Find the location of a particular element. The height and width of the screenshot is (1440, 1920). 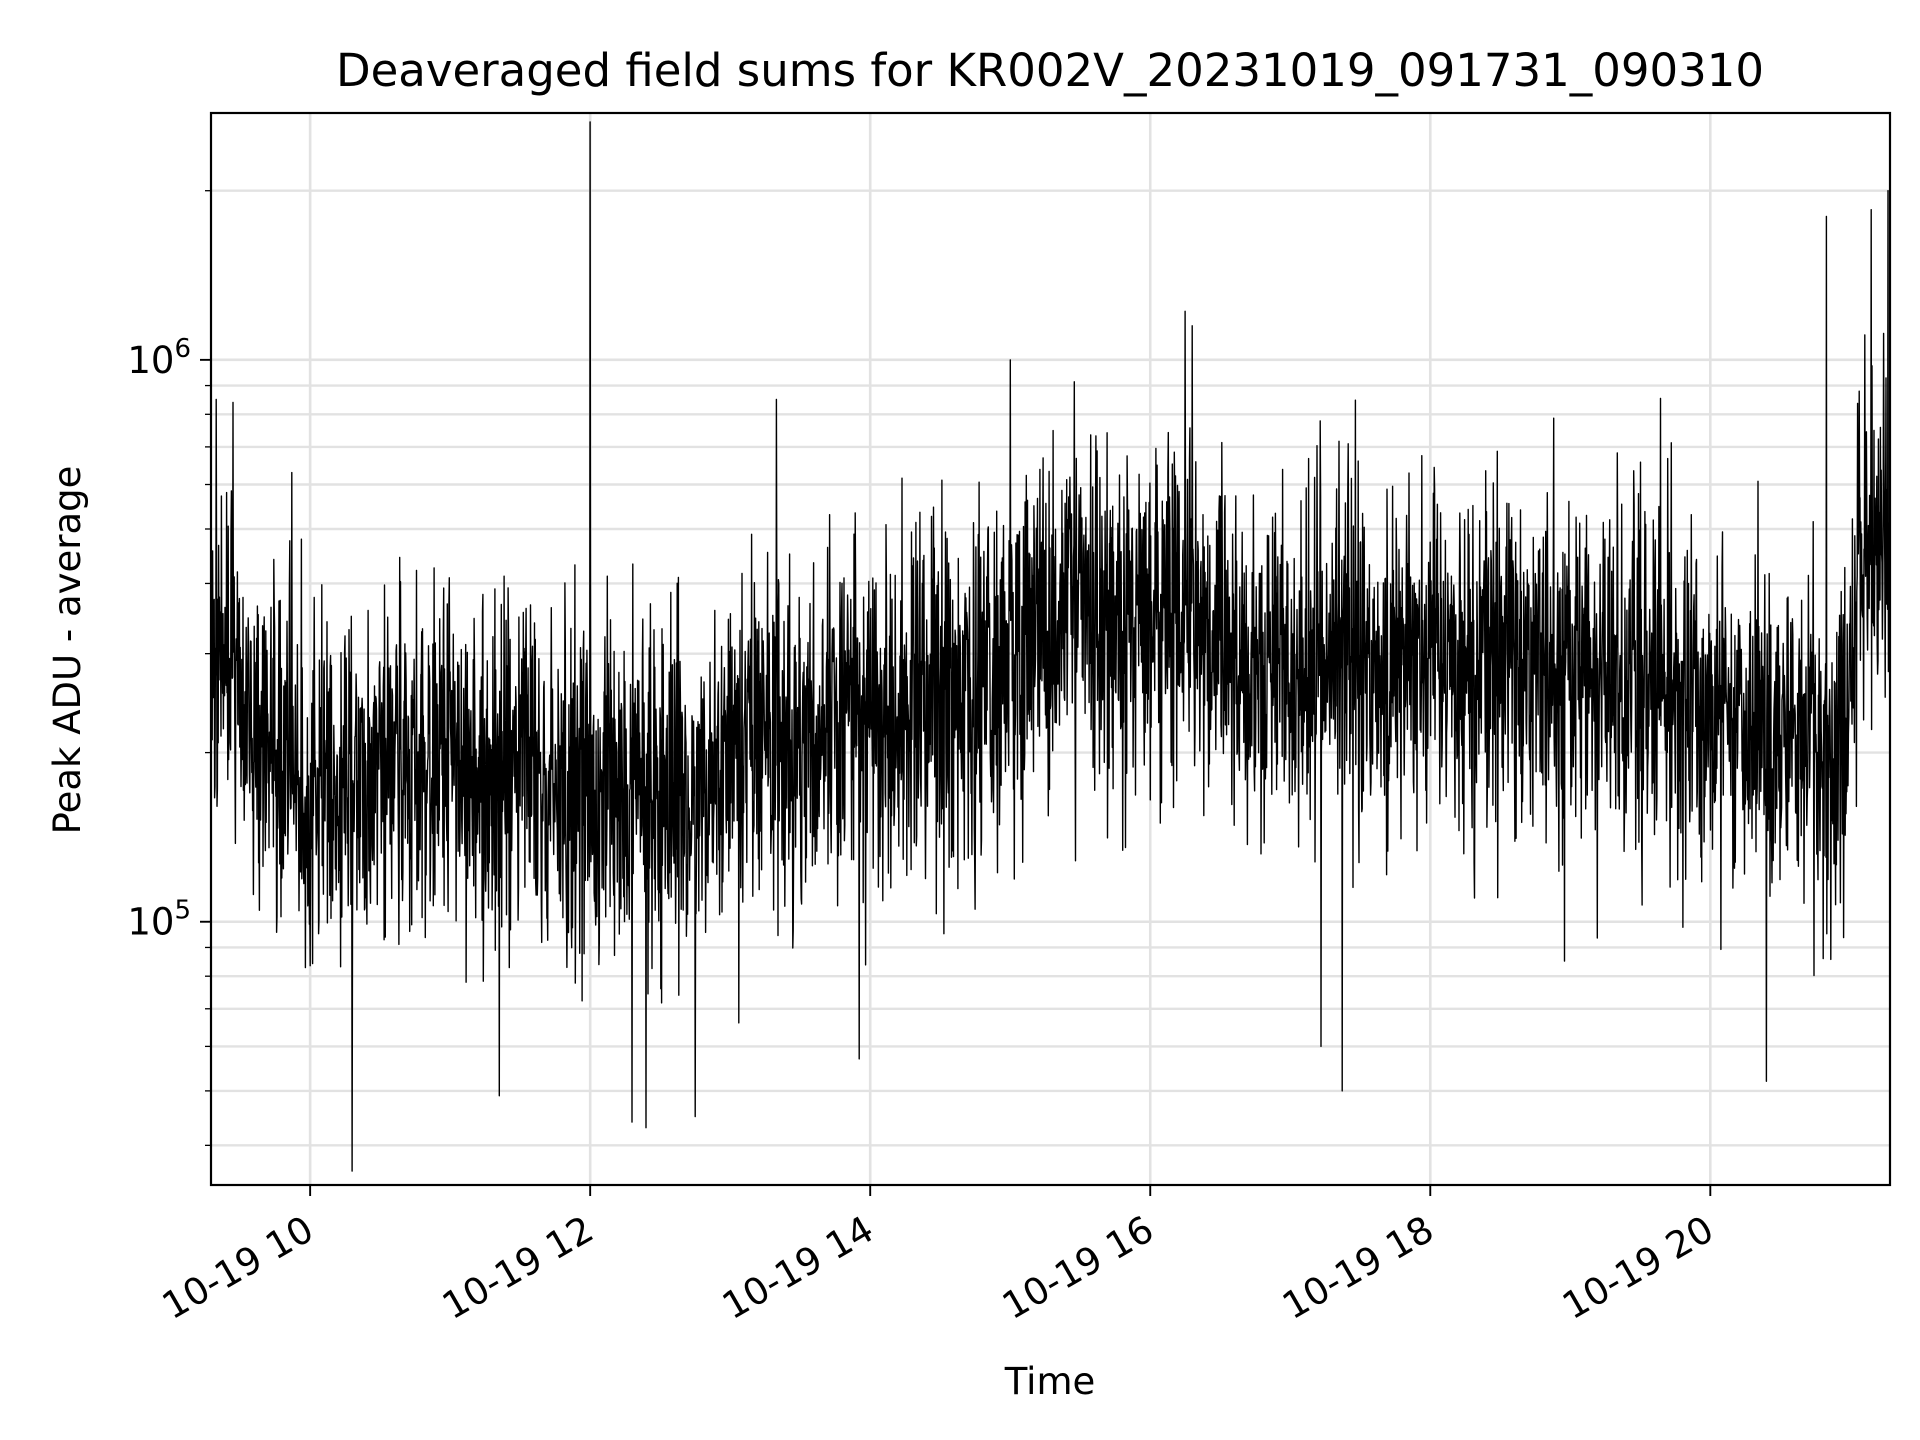

y-tick-label: 10⁶ is located at coordinates (159, 358).